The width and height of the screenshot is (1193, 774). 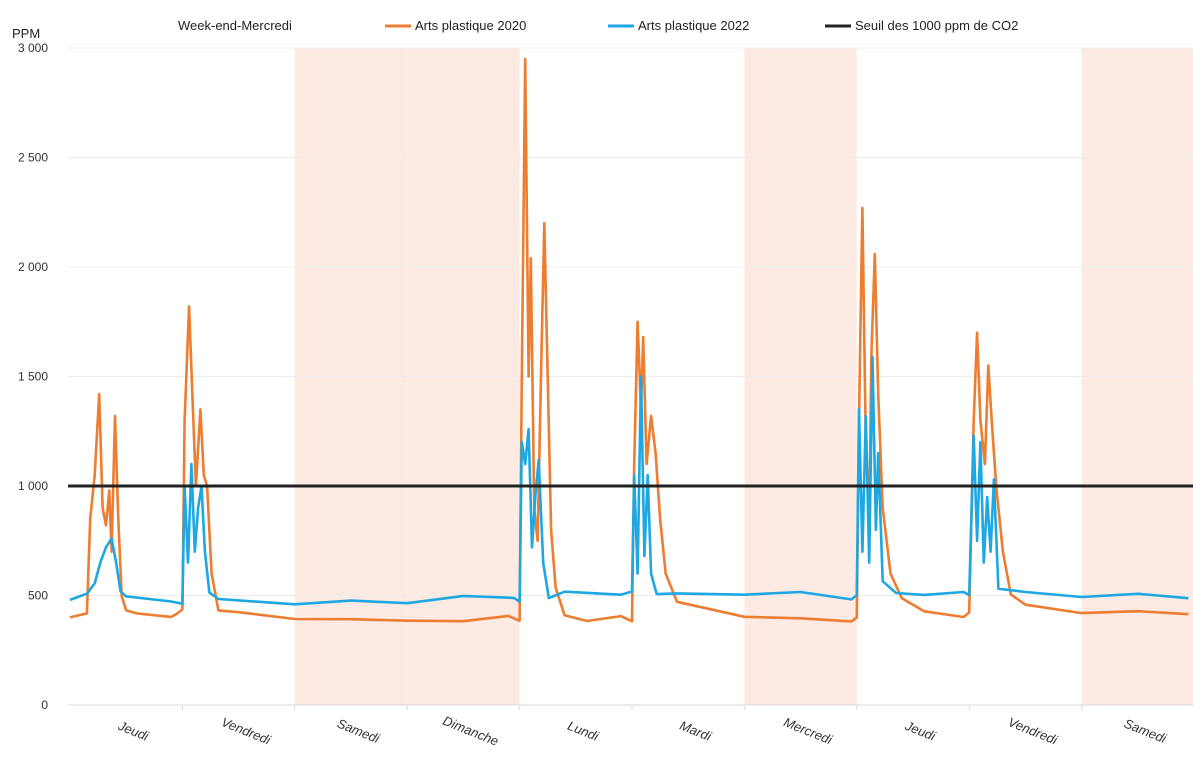 I want to click on y-tick-label: 3 000, so click(x=33, y=48).